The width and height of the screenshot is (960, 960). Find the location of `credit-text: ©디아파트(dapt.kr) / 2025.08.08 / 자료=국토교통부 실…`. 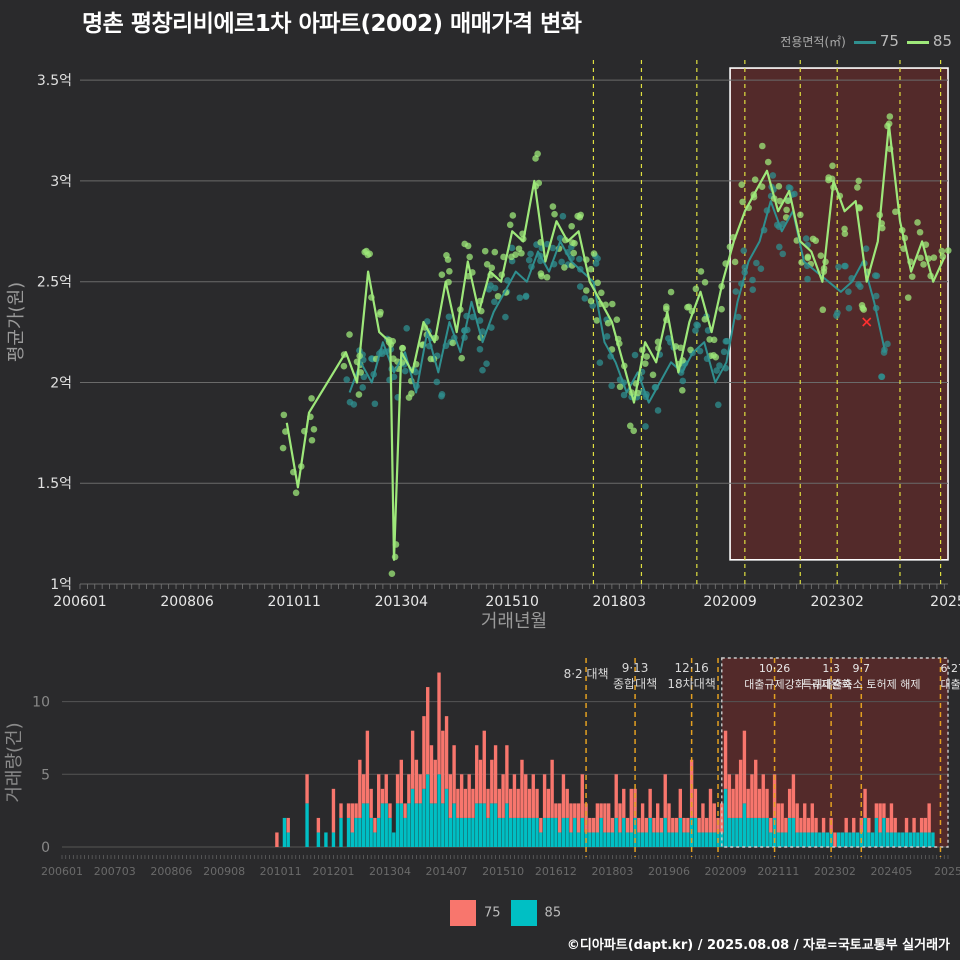

credit-text: ©디아파트(dapt.kr) / 2025.08.08 / 자료=국토교통부 실… is located at coordinates (758, 945).